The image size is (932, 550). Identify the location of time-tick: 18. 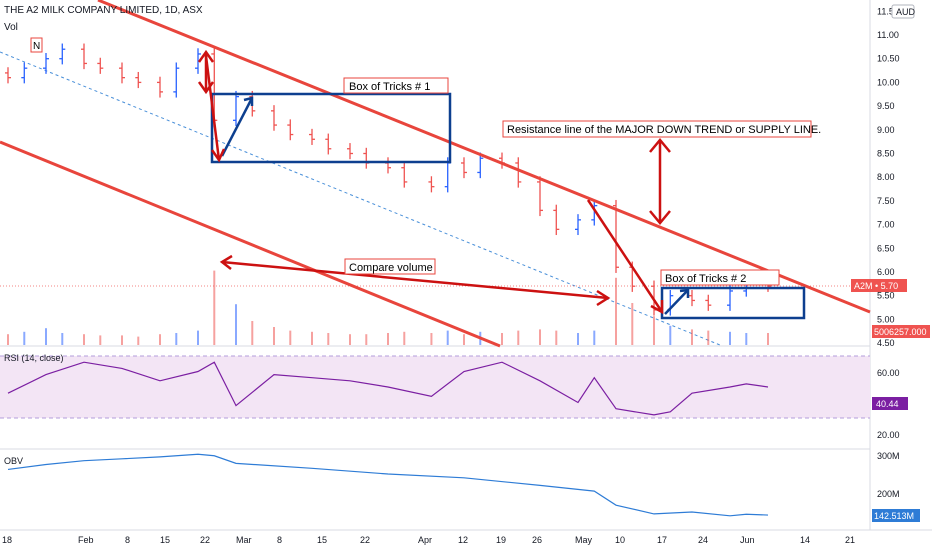
(7, 540).